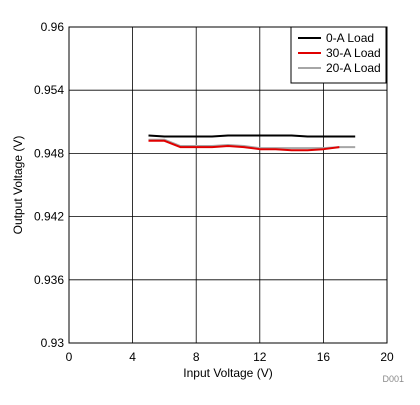  I want to click on y-tick-labels: 0.93 0.936 0.942 0.948 0.954 0.96, so click(49, 185).